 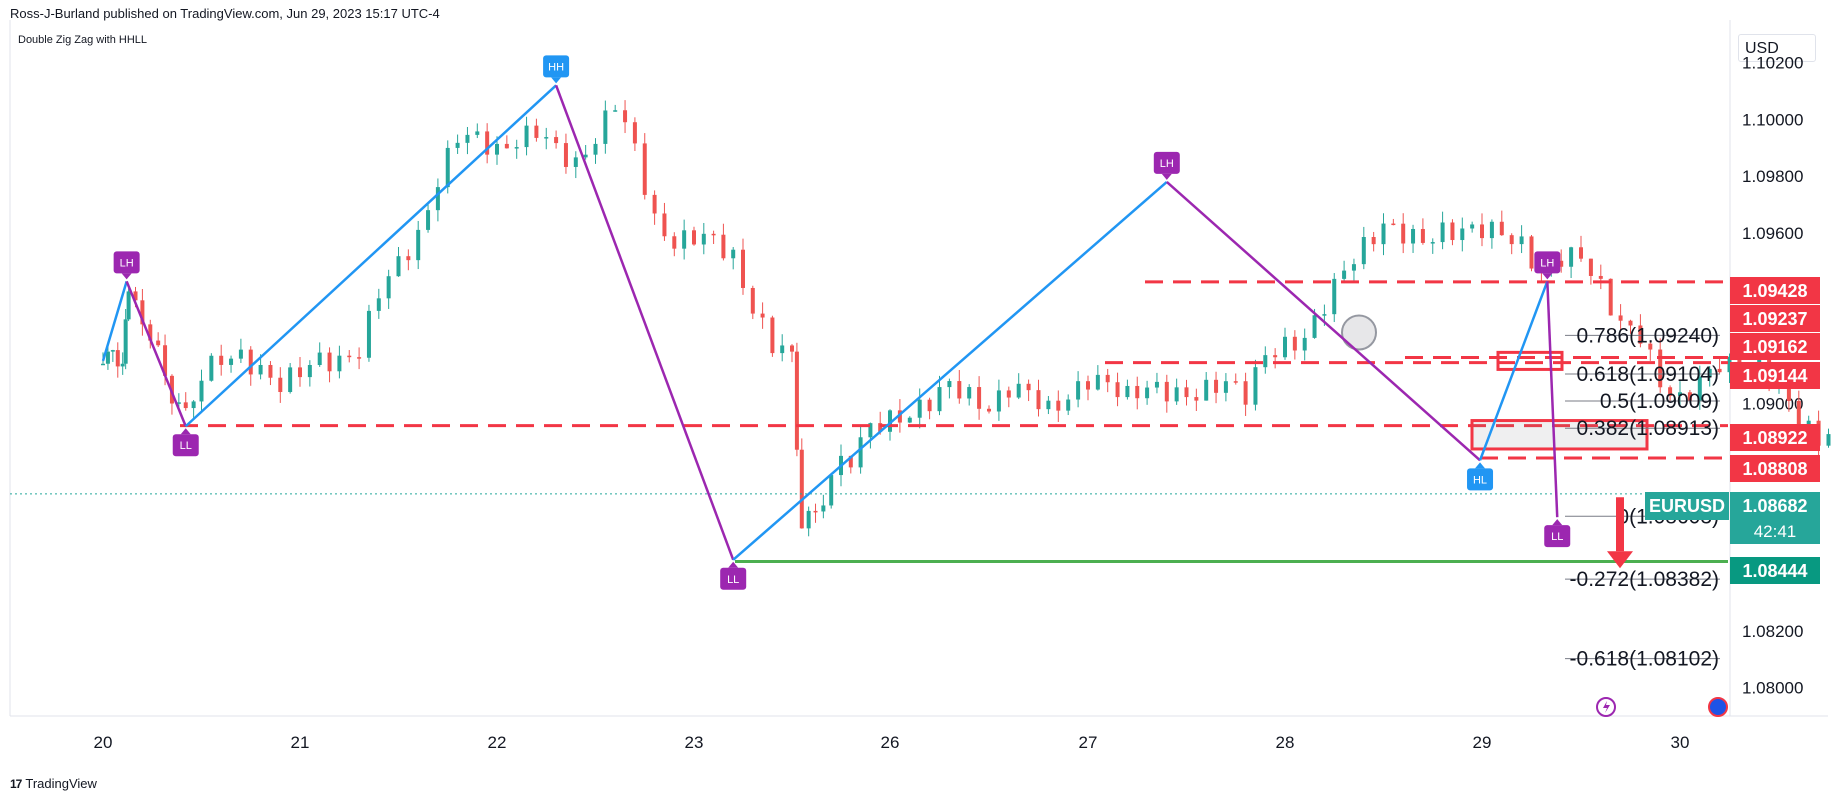 What do you see at coordinates (1620, 560) in the screenshot?
I see `down-arrow-icon` at bounding box center [1620, 560].